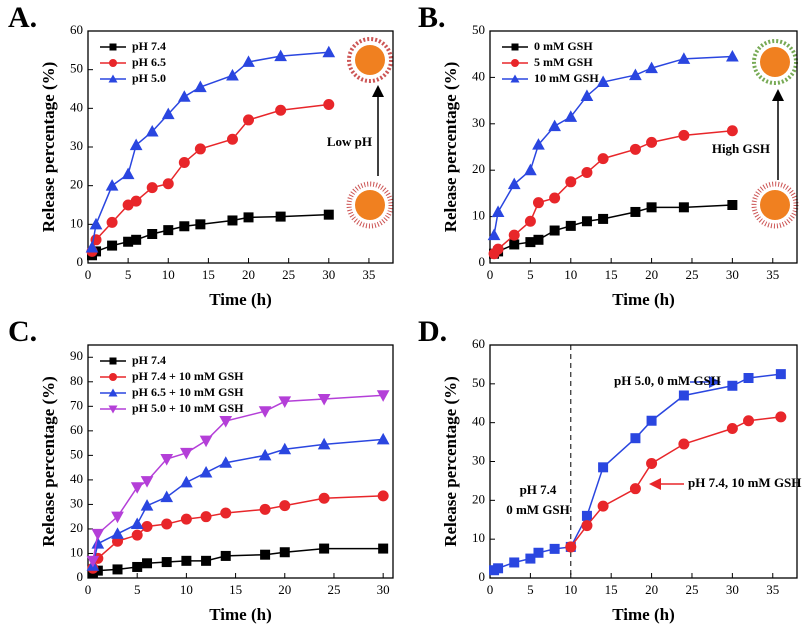 The width and height of the screenshot is (810, 633). Describe the element at coordinates (478, 343) in the screenshot. I see `y-tick-label: 60` at that location.